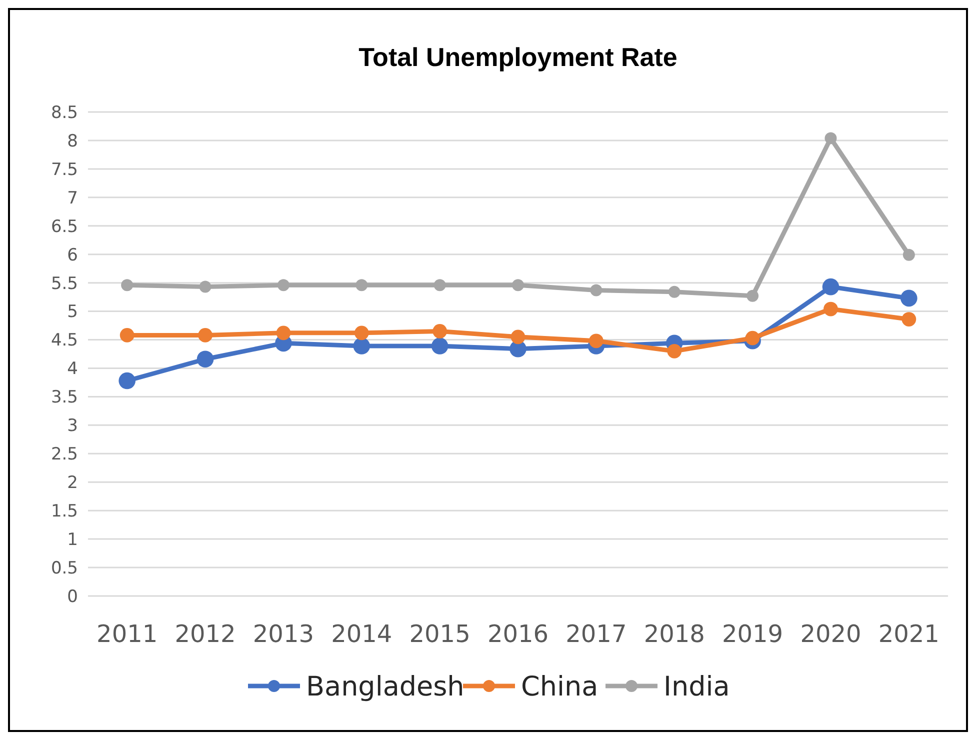 The width and height of the screenshot is (976, 740). What do you see at coordinates (64, 568) in the screenshot?
I see `y-tick-label: 0.5` at bounding box center [64, 568].